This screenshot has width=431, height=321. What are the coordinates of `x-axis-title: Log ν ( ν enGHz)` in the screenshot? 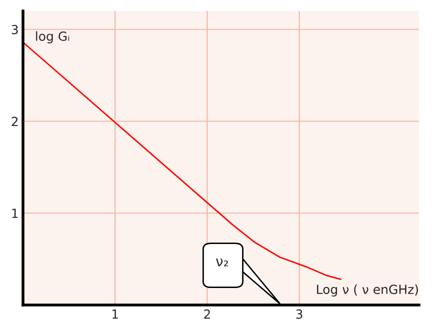 It's located at (367, 290).